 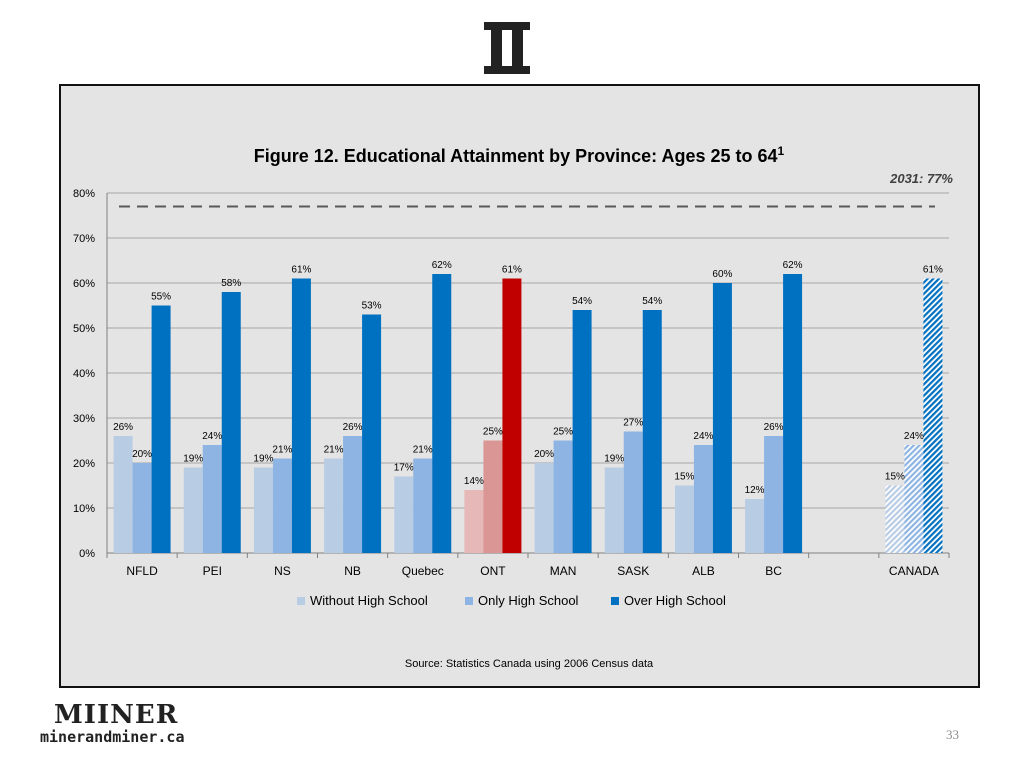 I want to click on legend-label: Over High School, so click(x=675, y=600).